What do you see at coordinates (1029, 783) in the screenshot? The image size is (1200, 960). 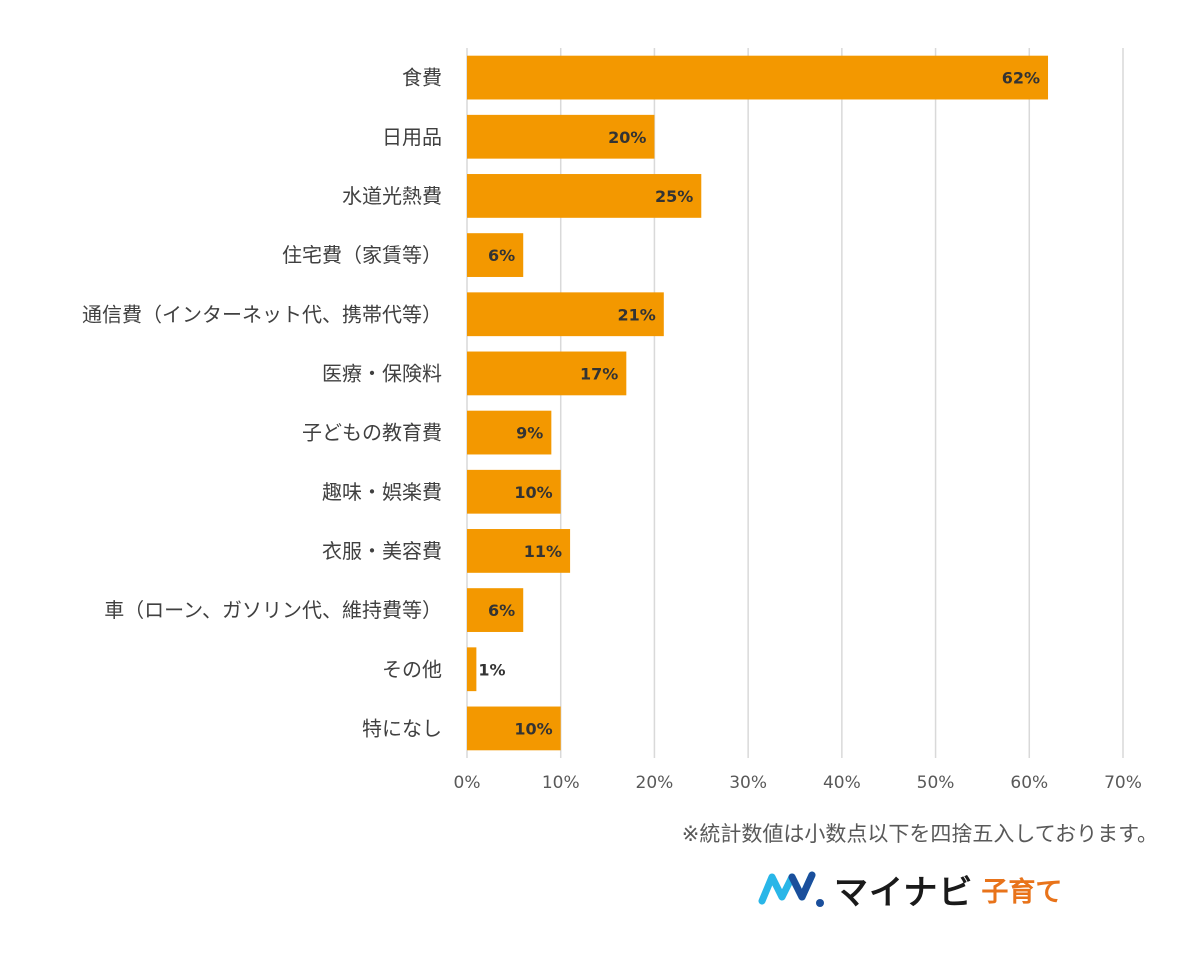 I see `x-tick-label: 60%` at bounding box center [1029, 783].